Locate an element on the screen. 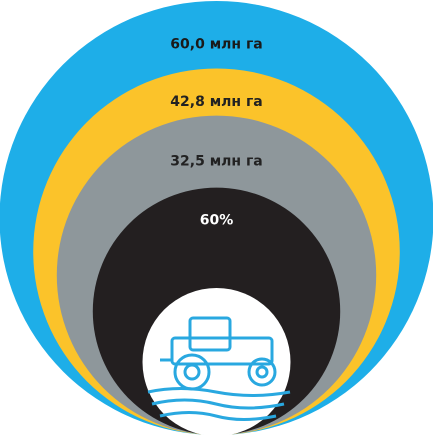  value-label: 32,5 млн га is located at coordinates (216, 162).